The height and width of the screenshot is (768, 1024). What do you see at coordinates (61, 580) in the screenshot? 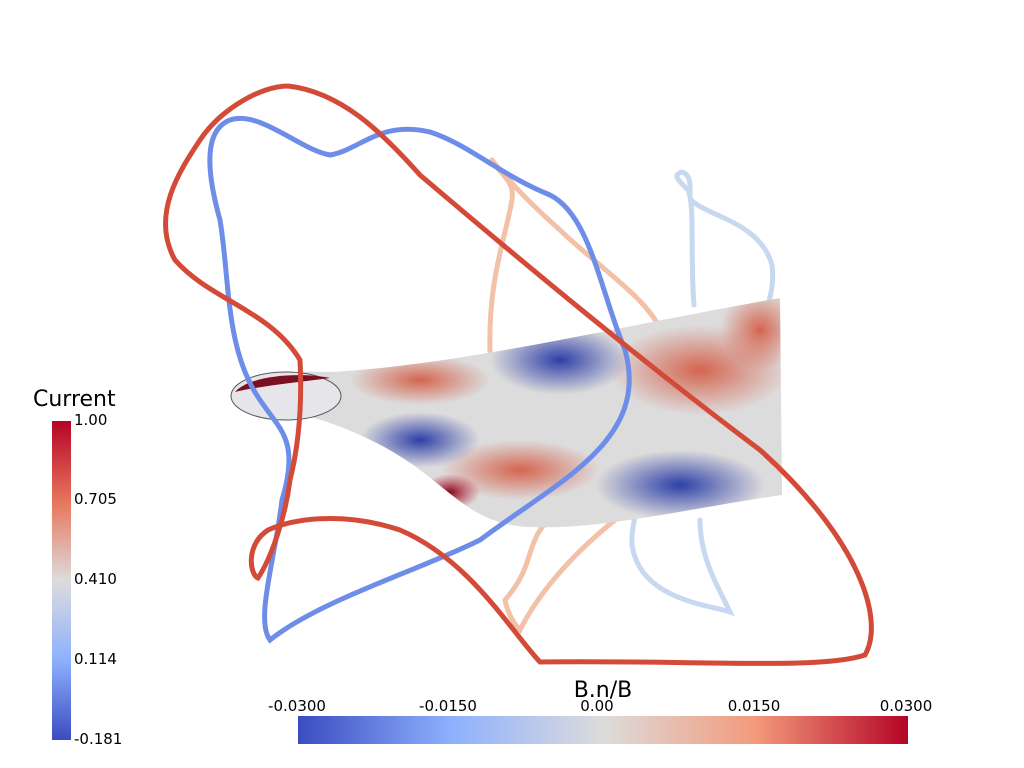
I see `current-colorbar-gradient` at bounding box center [61, 580].